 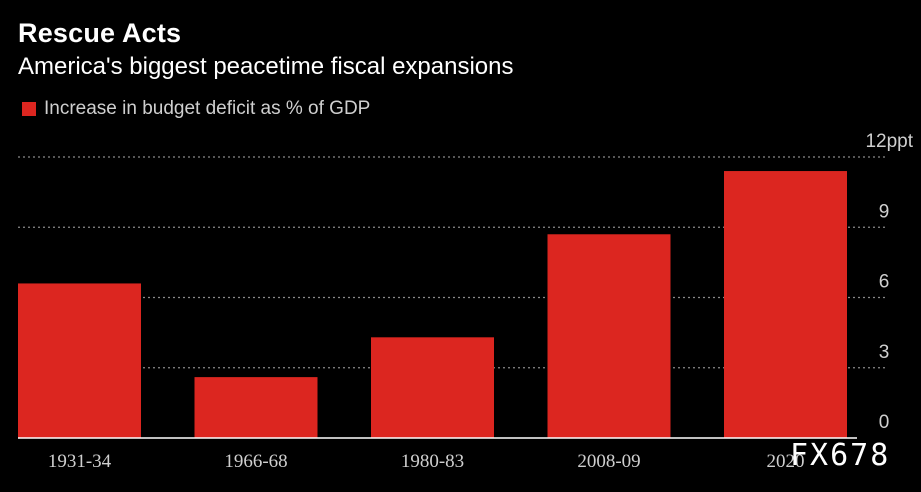 What do you see at coordinates (255, 461) in the screenshot?
I see `x-tick-label: 1966-68` at bounding box center [255, 461].